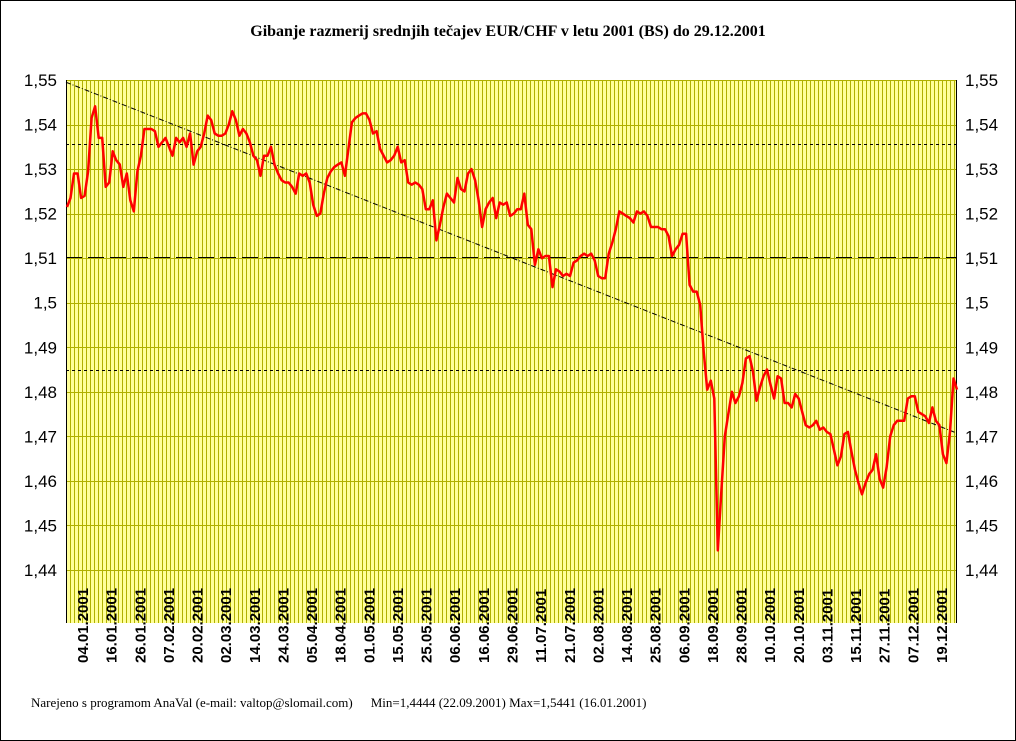 The image size is (1016, 741). Describe the element at coordinates (255, 625) in the screenshot. I see `x-tick-label: 14.03.2001` at that location.